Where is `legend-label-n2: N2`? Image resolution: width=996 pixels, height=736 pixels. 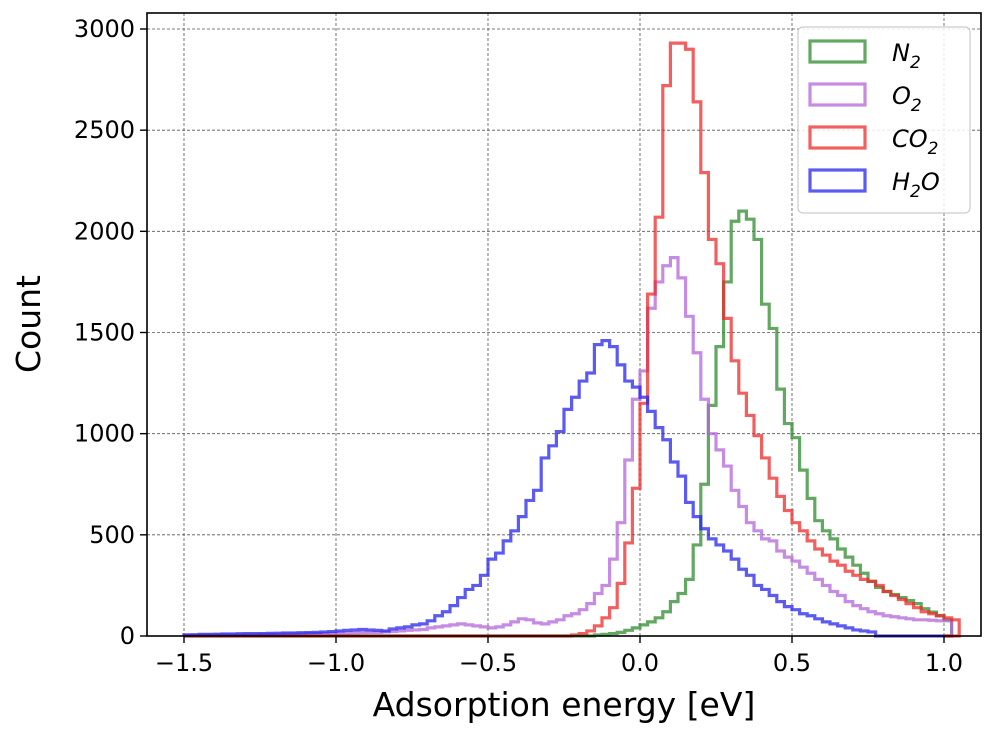
legend-label-n2: N2 is located at coordinates (906, 56).